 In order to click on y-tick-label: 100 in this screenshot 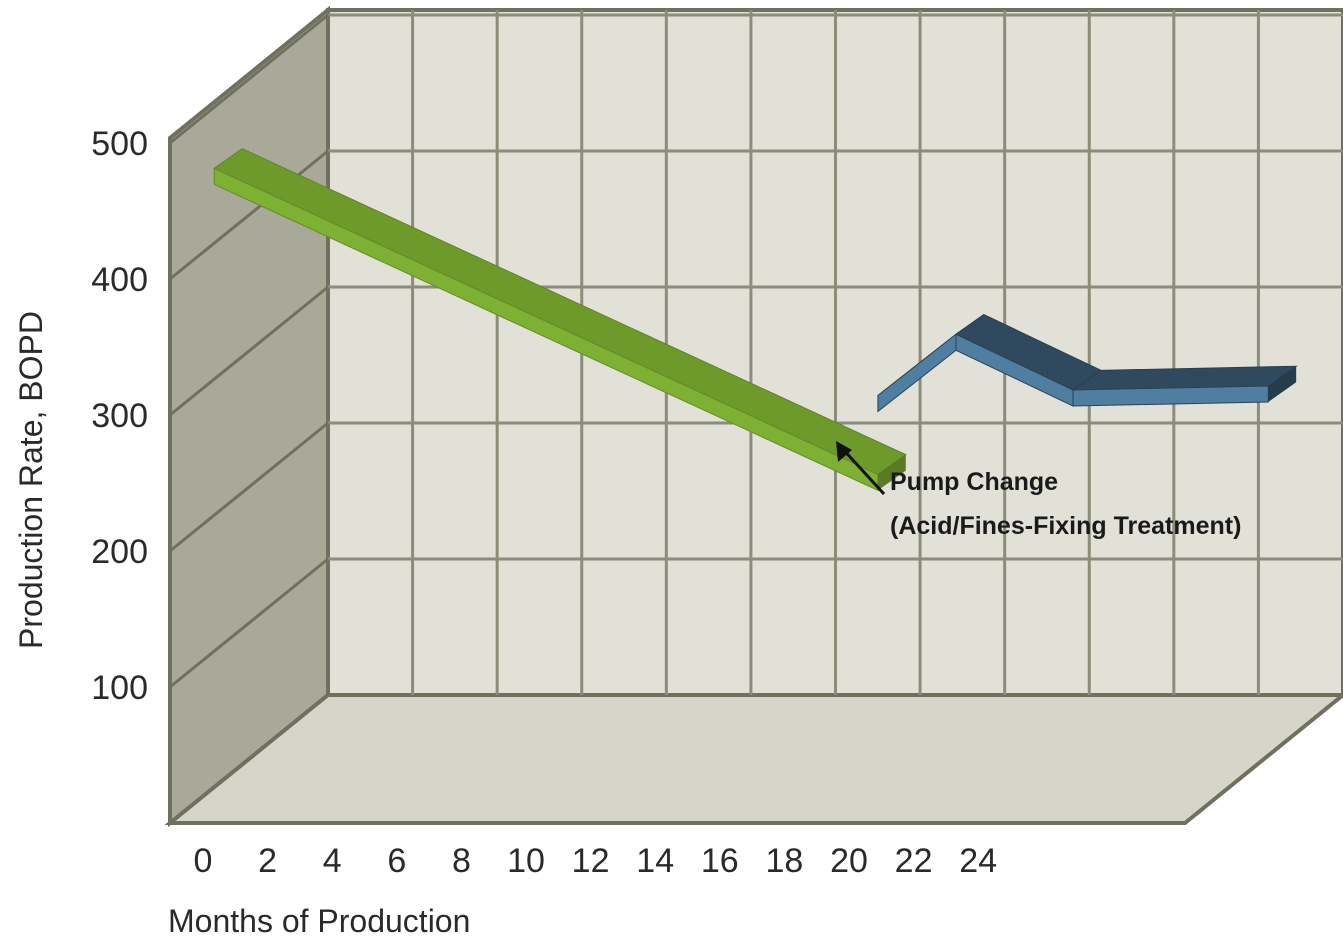, I will do `click(119, 688)`.